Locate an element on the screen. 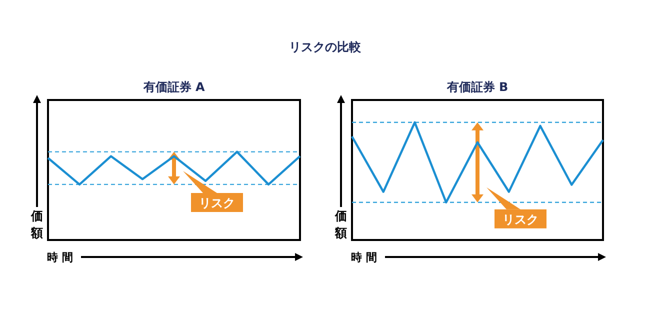  text: リスクの比較 is located at coordinates (325, 47).